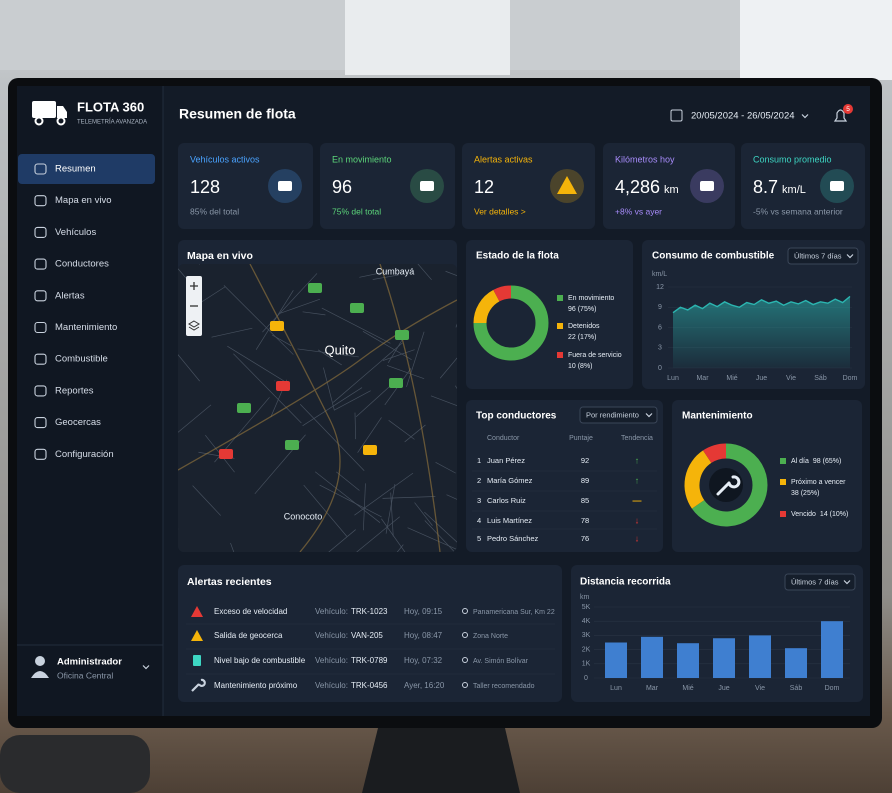 The height and width of the screenshot is (793, 892). What do you see at coordinates (834, 514) in the screenshot?
I see `value-label: 14 (10%)` at bounding box center [834, 514].